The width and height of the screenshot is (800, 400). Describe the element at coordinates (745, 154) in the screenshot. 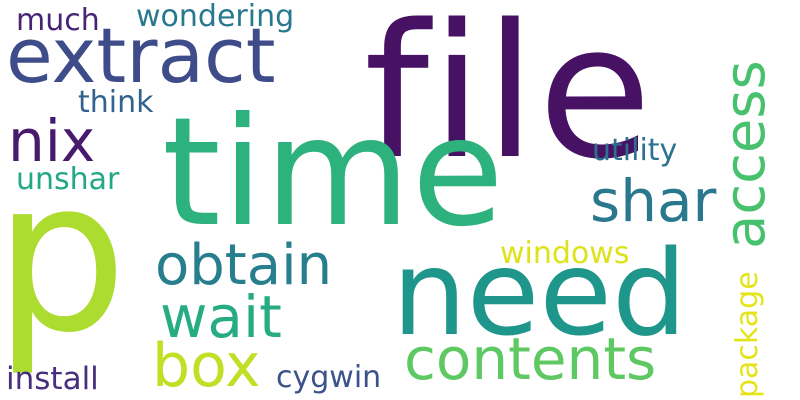

I see `word-access: access` at that location.